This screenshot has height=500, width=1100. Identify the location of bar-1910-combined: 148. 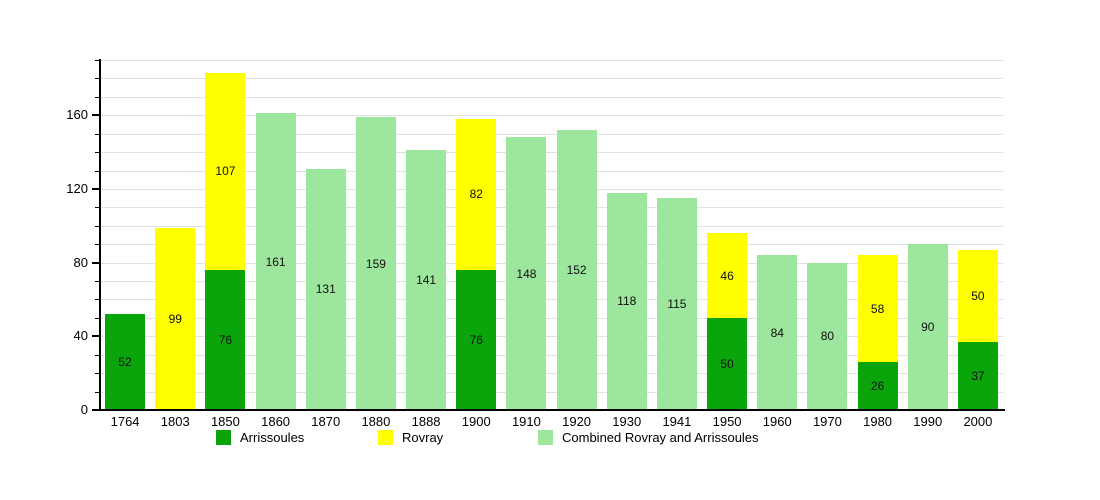
(526, 273).